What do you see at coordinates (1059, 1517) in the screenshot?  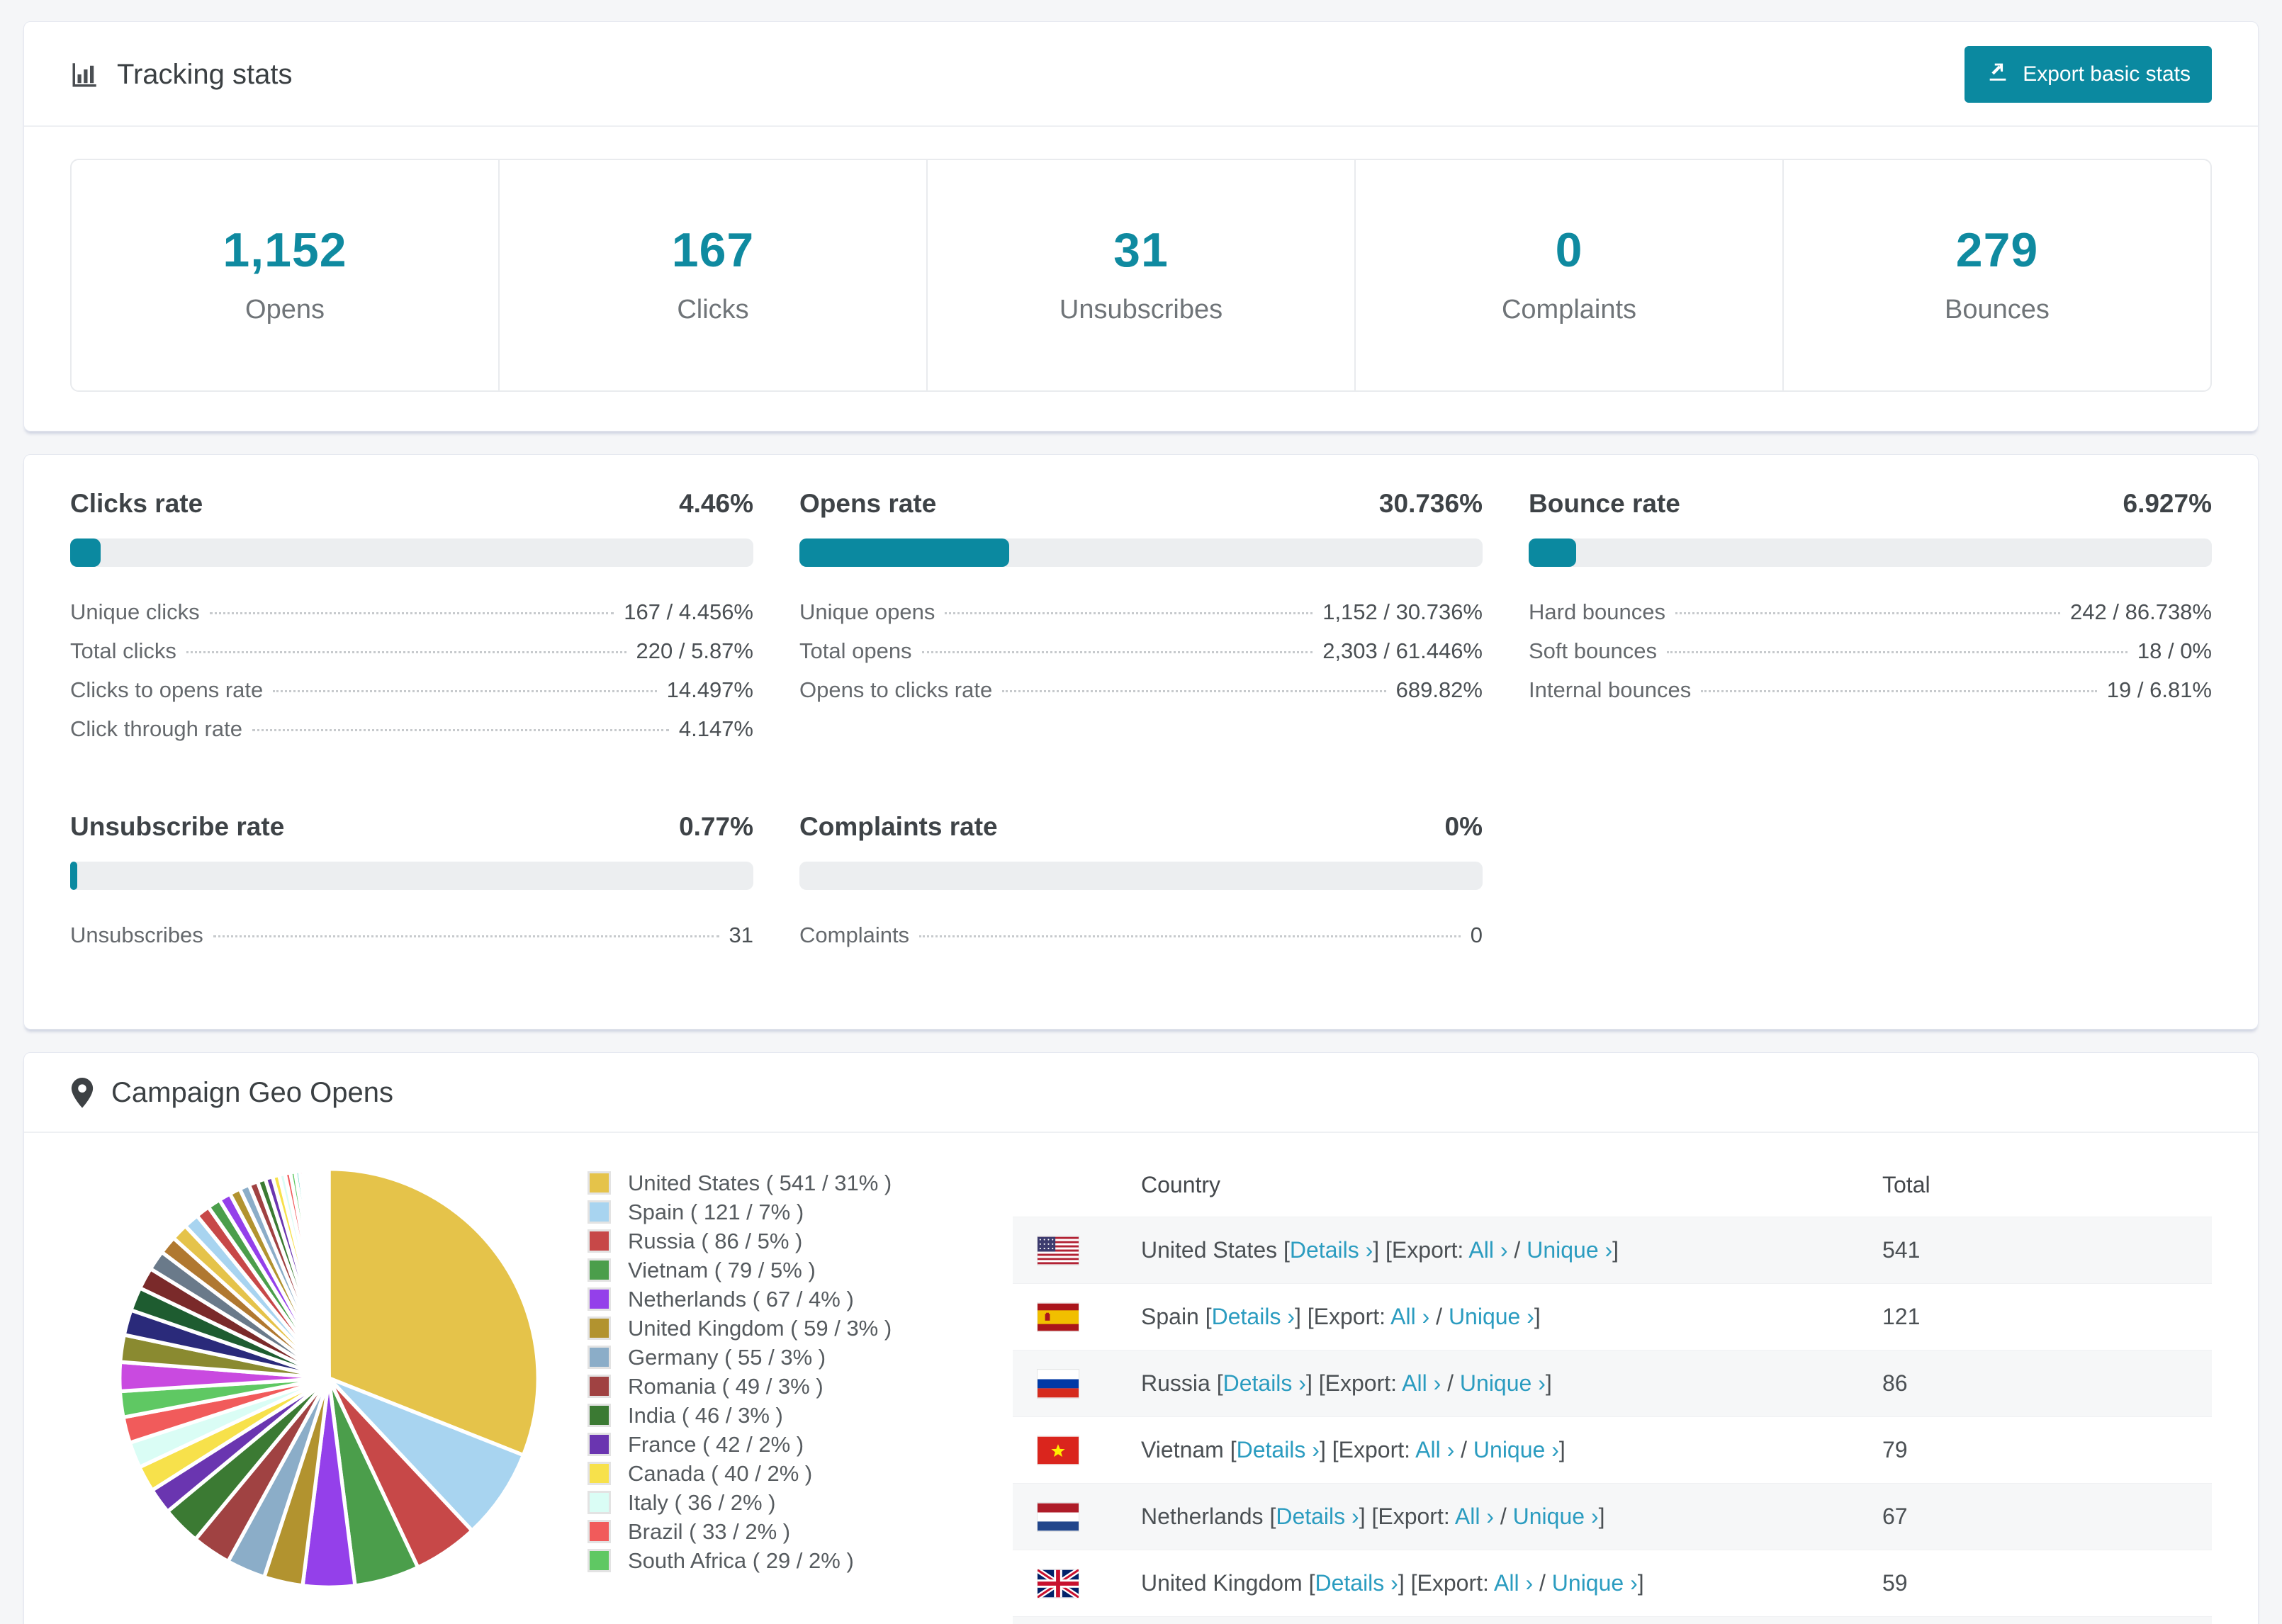 I see `flag-nl-icon` at bounding box center [1059, 1517].